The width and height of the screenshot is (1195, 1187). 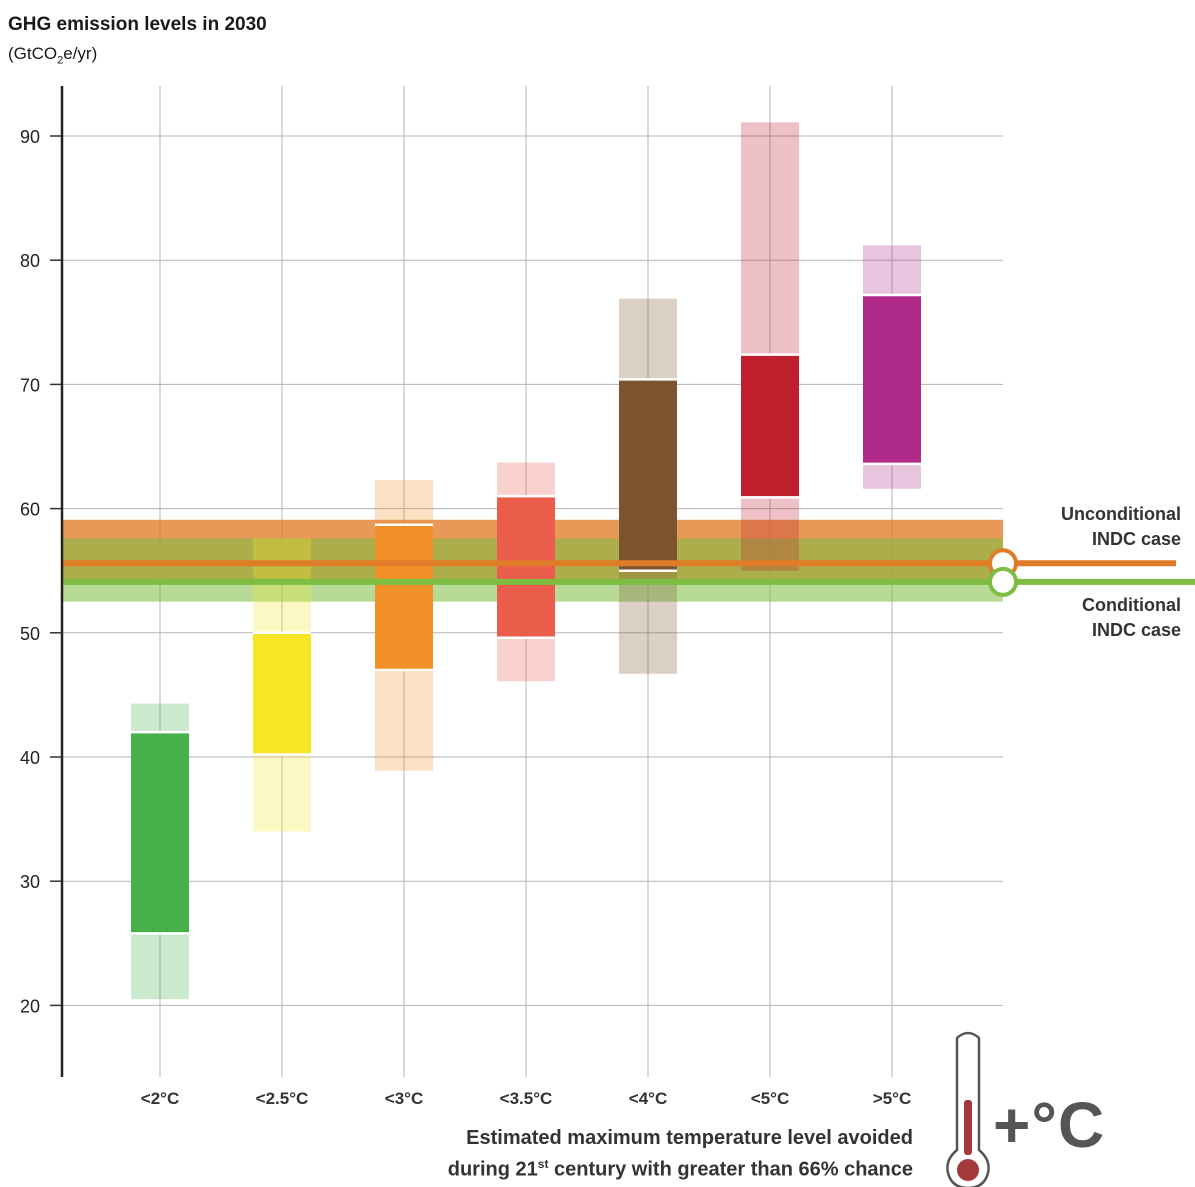 I want to click on x-tick-label: <3.5°C, so click(x=526, y=1098).